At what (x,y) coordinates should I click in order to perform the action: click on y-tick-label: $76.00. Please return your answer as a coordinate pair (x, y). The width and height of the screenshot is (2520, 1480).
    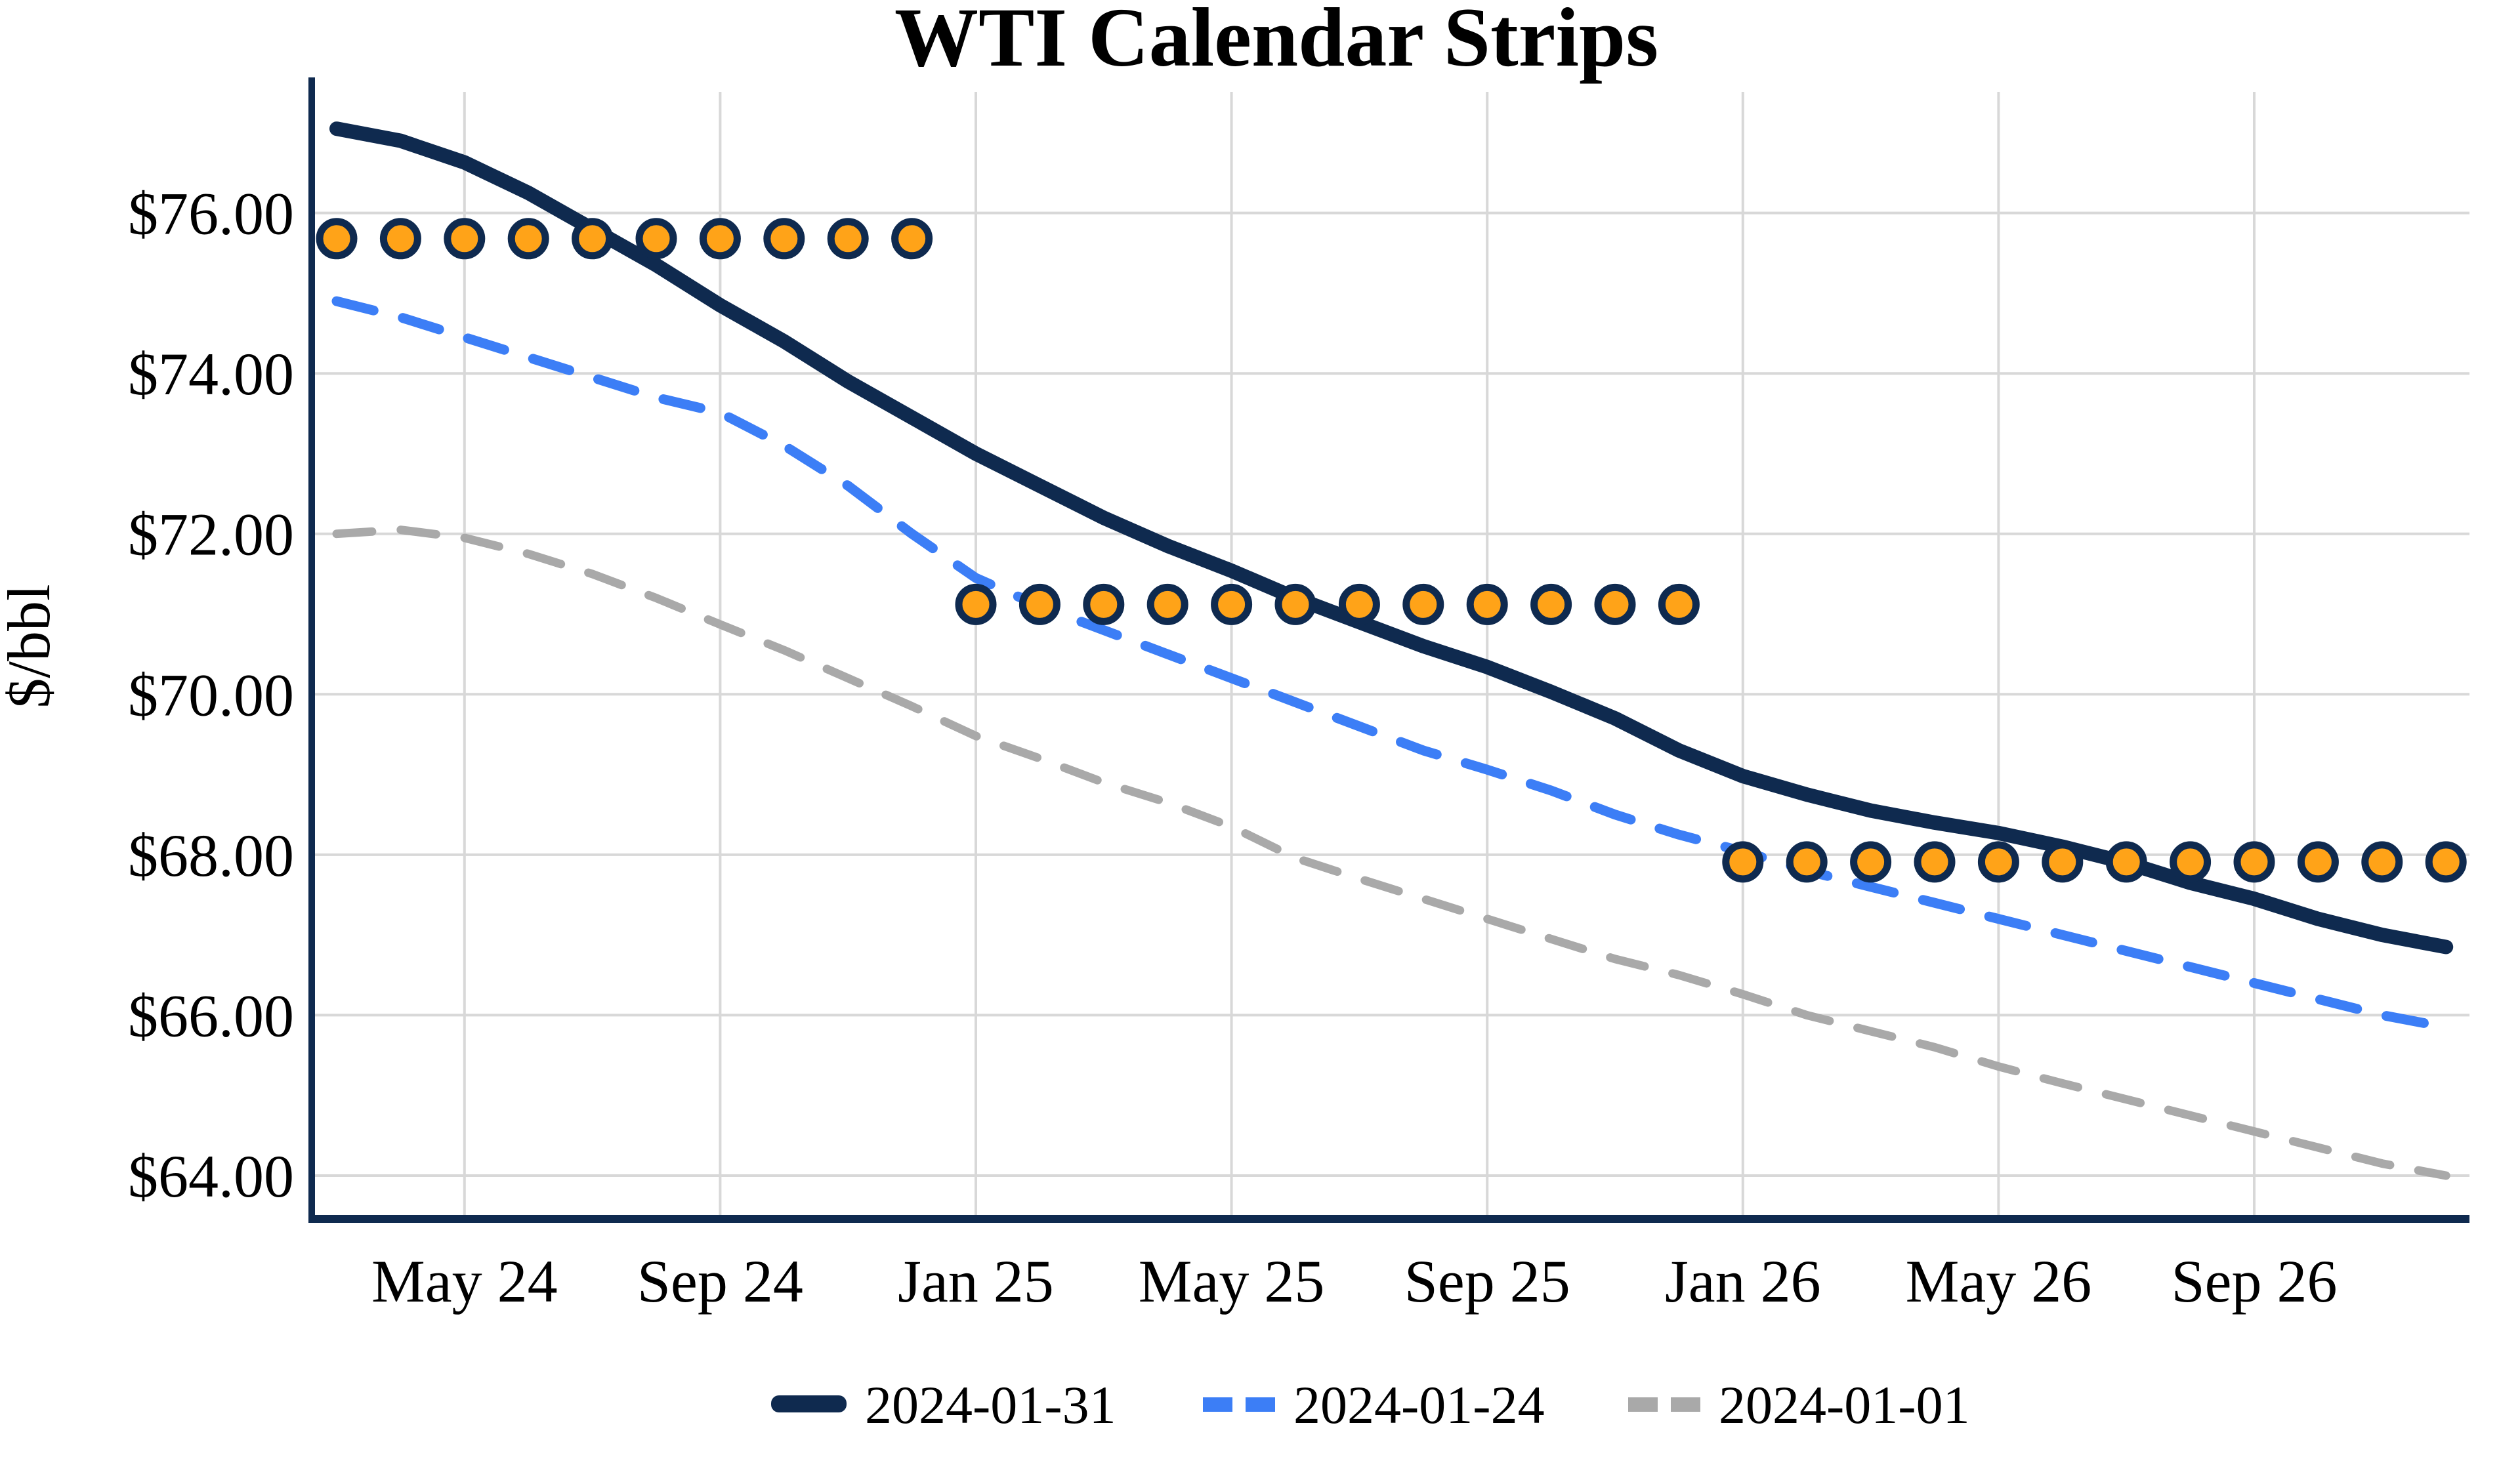
    Looking at the image, I should click on (211, 213).